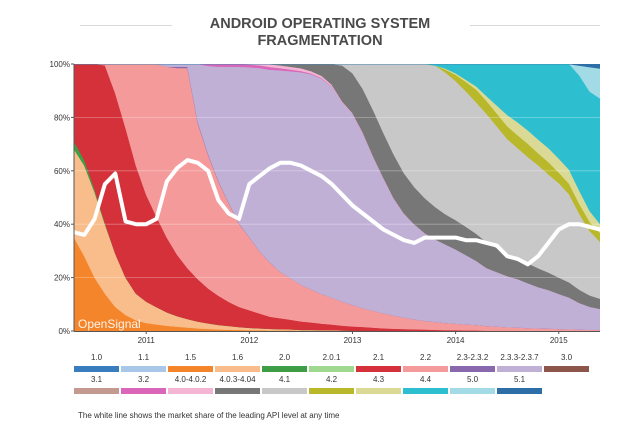 The height and width of the screenshot is (430, 640). I want to click on legend-item: 2.3-2.3.2, so click(472, 362).